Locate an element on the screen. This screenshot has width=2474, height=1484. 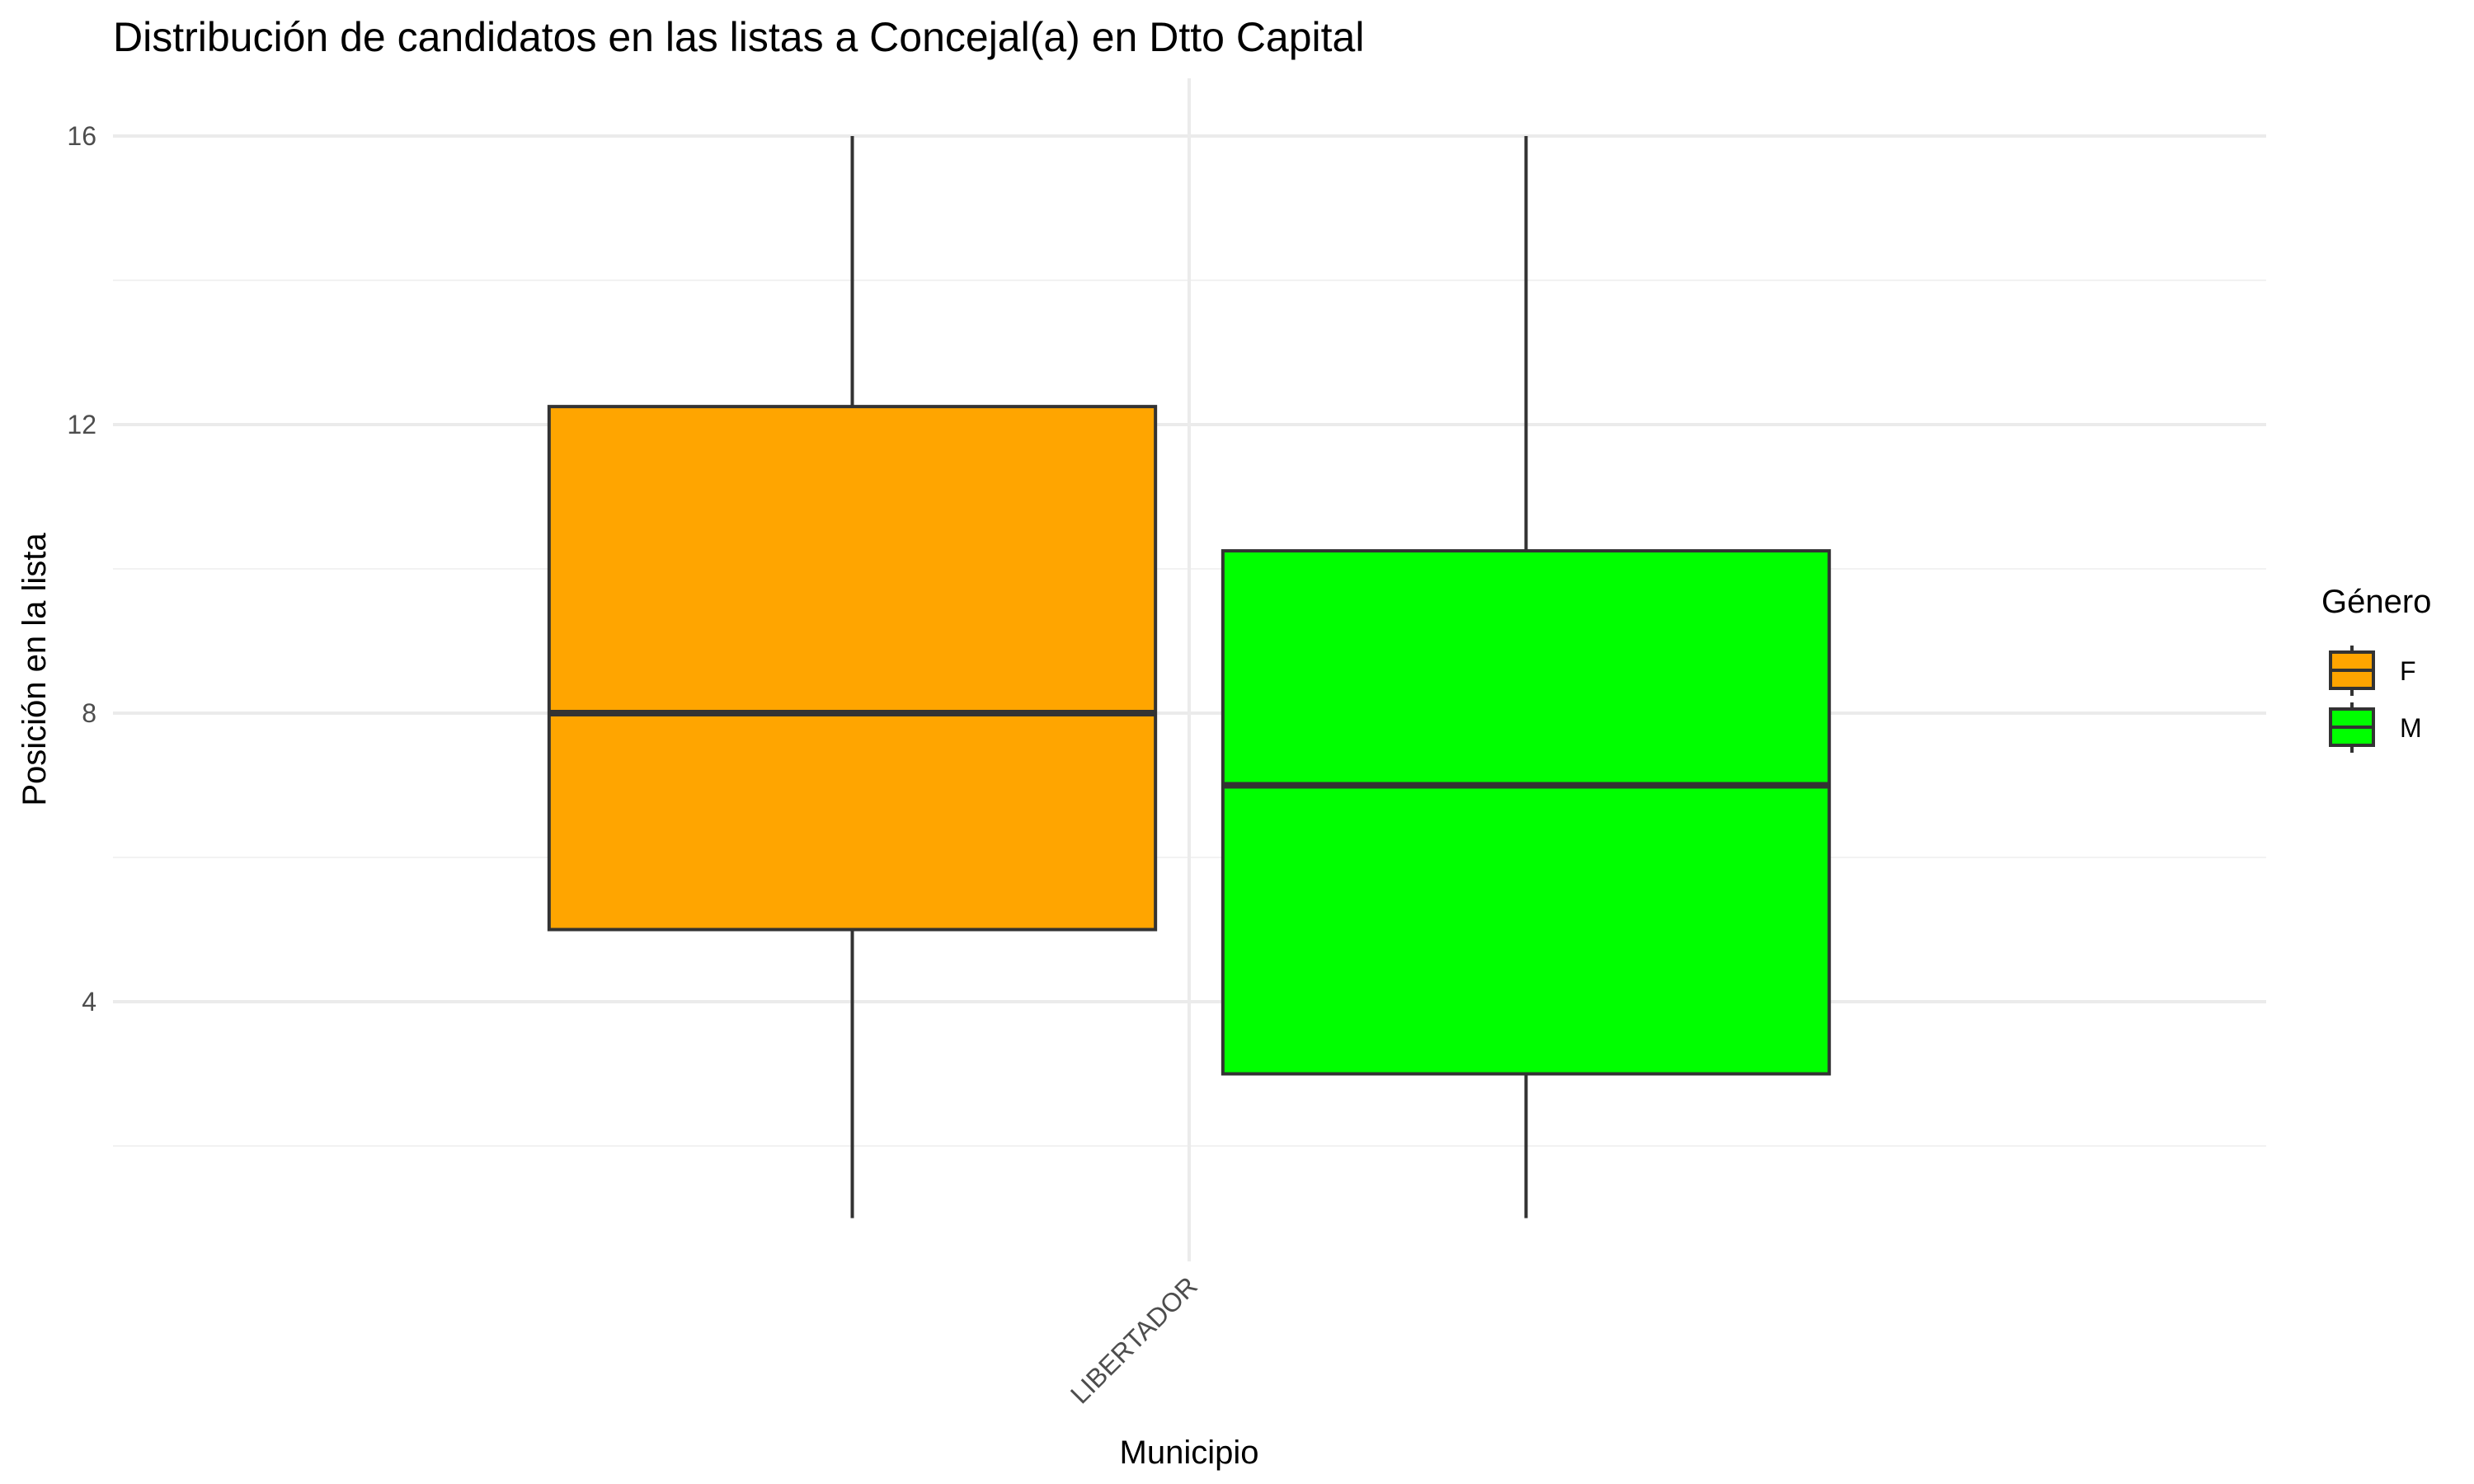
x-axis-label: Municipio is located at coordinates (1189, 1453).